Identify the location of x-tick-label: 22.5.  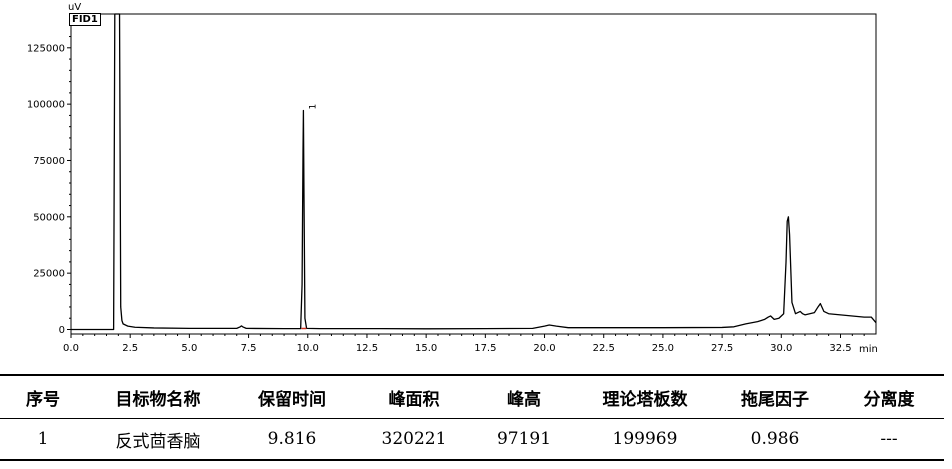
(604, 348).